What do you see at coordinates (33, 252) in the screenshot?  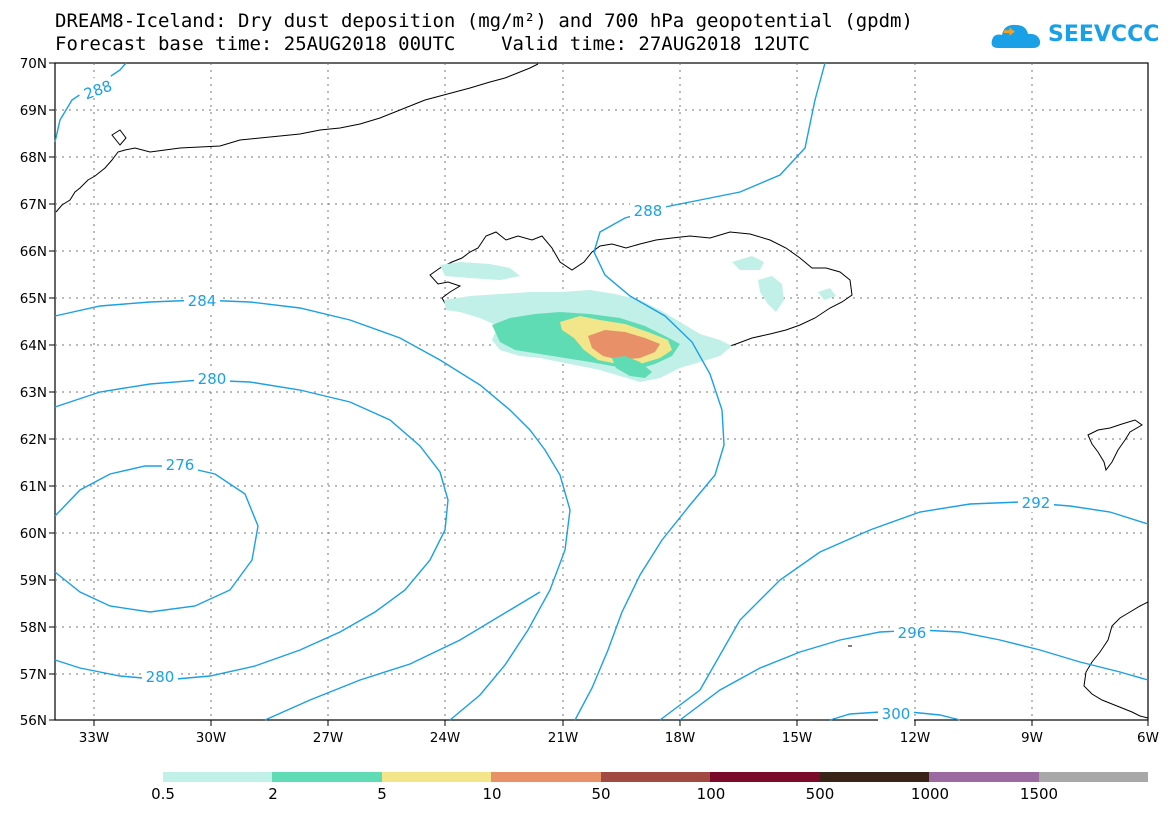 I see `lat-label: 66N` at bounding box center [33, 252].